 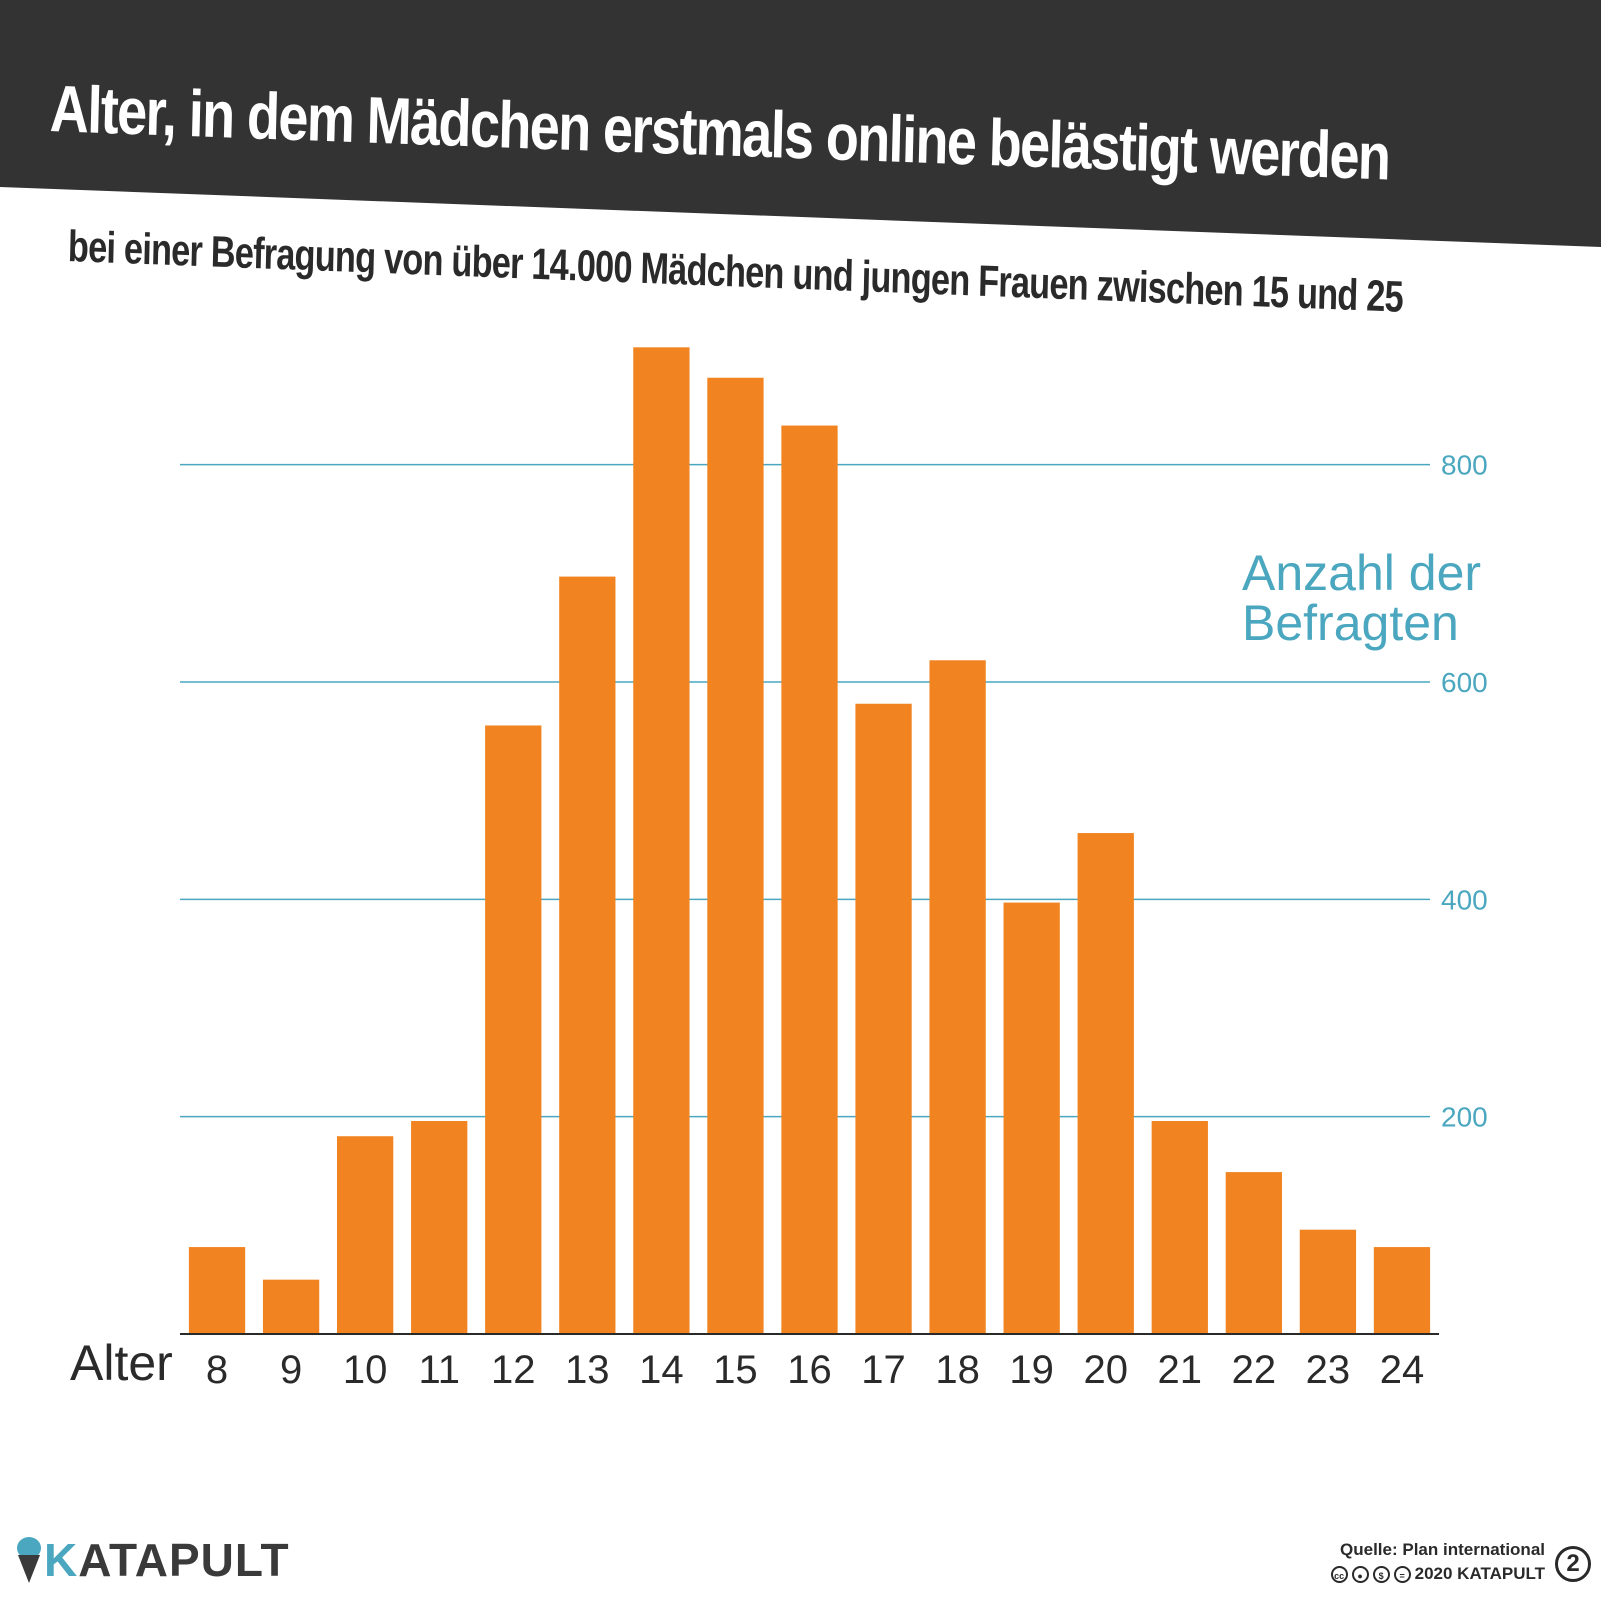 I want to click on x-tick-label: 18, so click(x=957, y=1370).